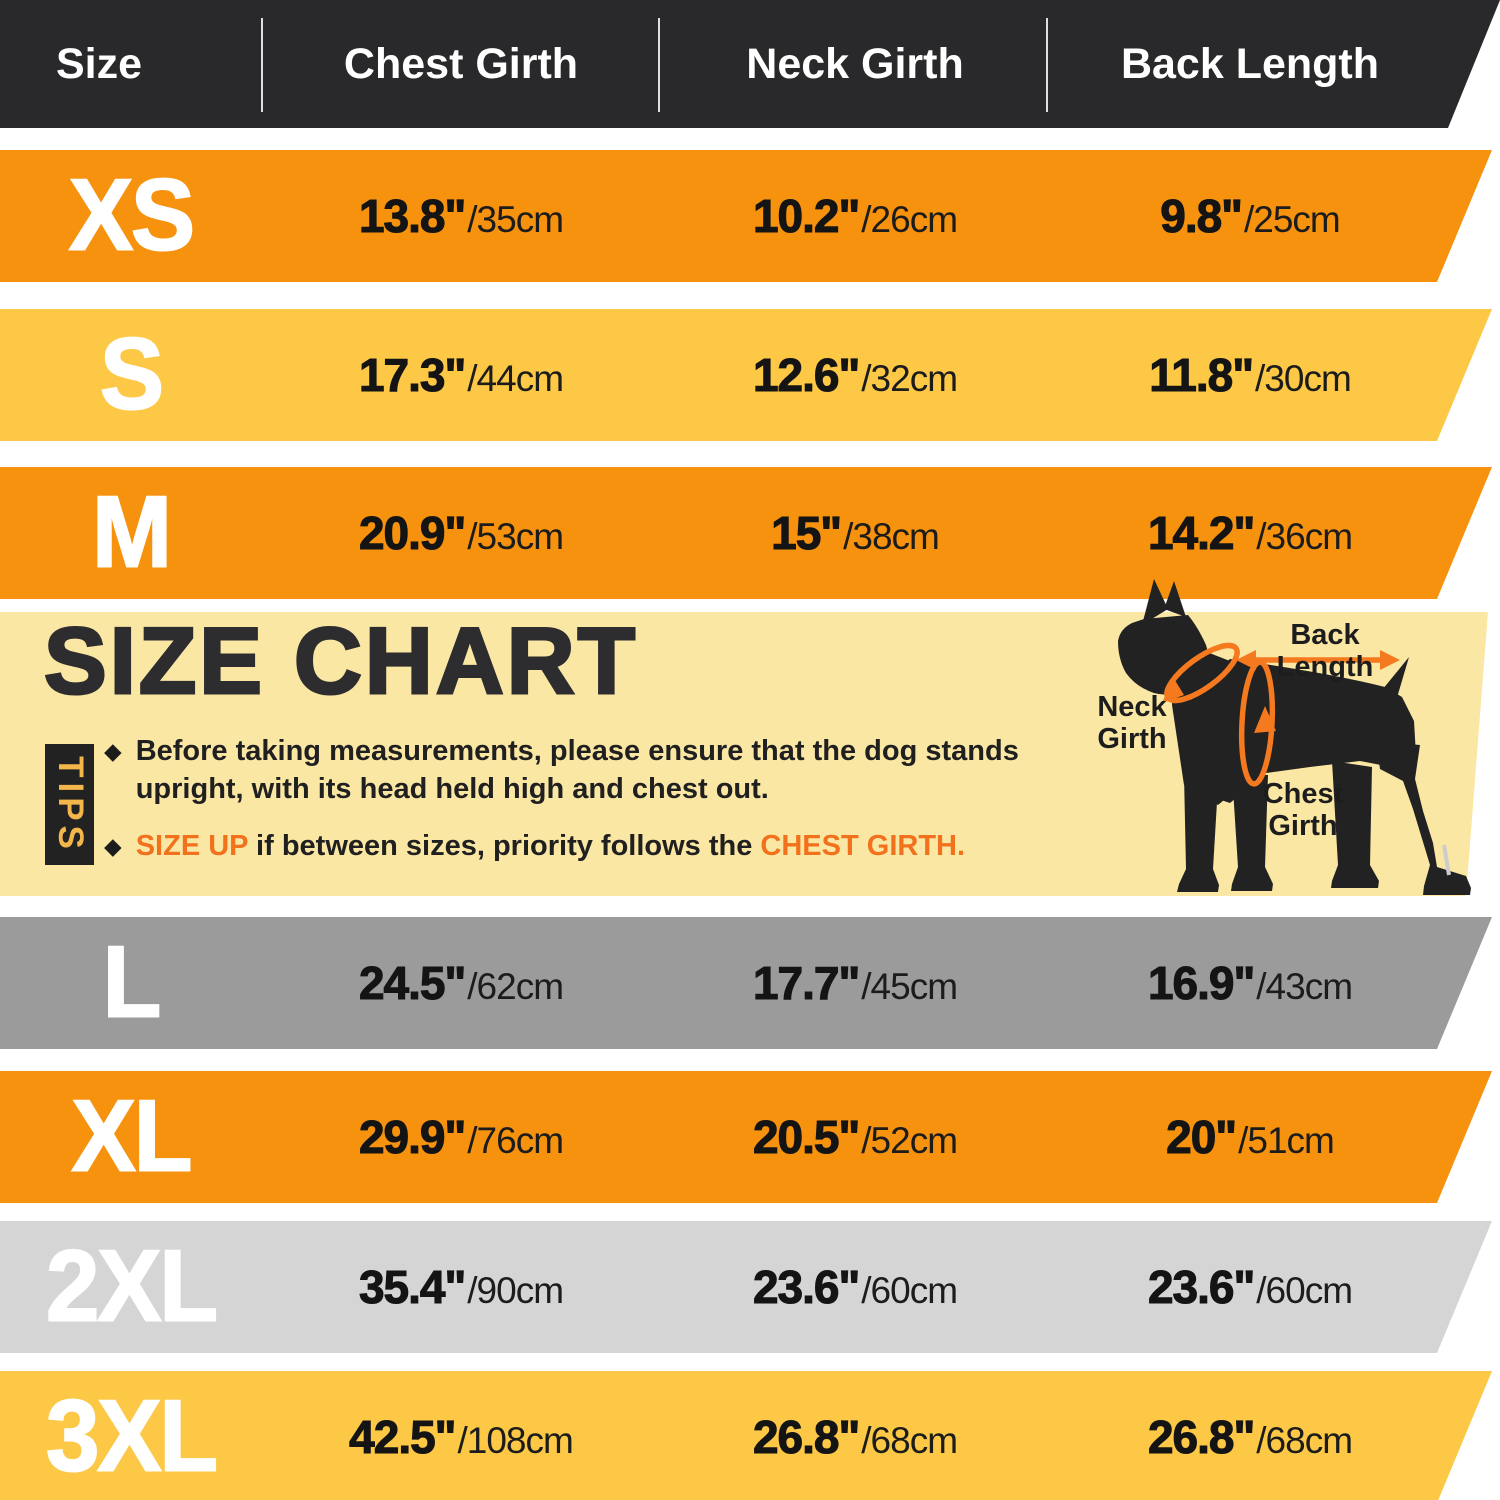  What do you see at coordinates (132, 374) in the screenshot?
I see `size-label: S` at bounding box center [132, 374].